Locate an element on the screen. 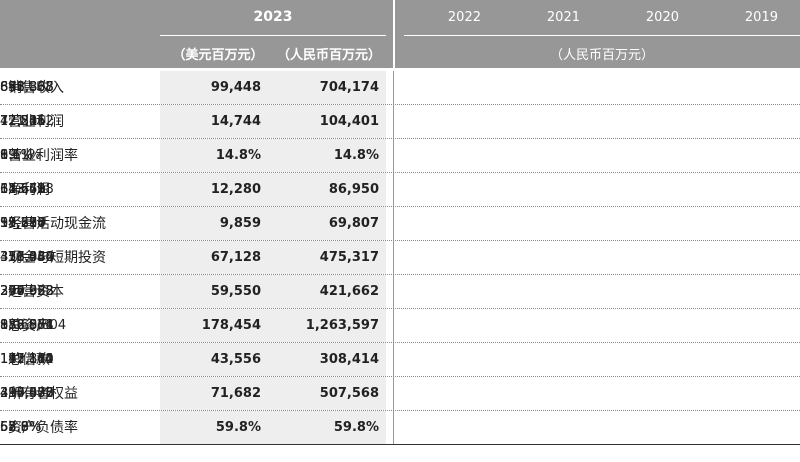 This screenshot has height=462, width=800. value-2022: 642,338 is located at coordinates (27, 87).